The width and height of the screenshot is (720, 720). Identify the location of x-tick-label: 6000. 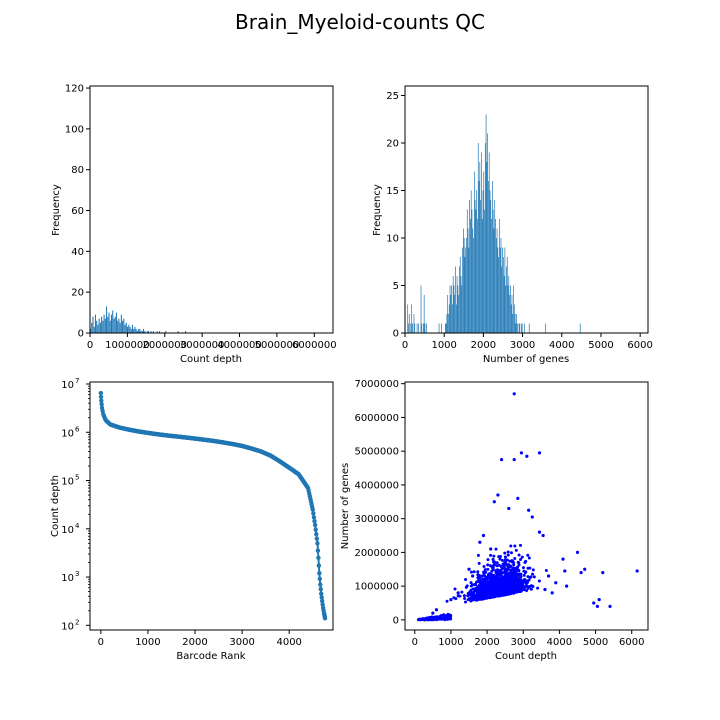
(639, 345).